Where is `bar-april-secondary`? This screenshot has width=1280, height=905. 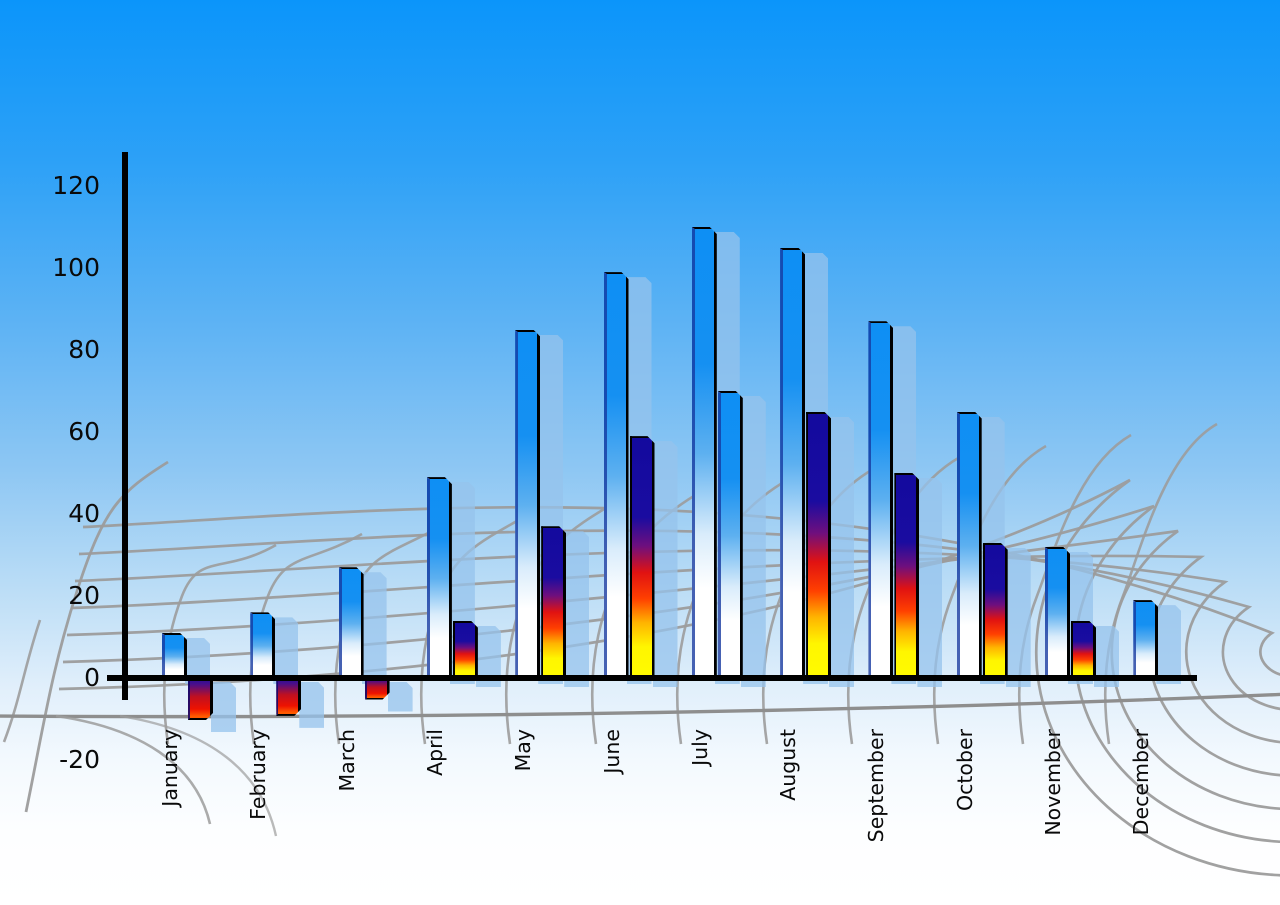
bar-april-secondary is located at coordinates (465, 649).